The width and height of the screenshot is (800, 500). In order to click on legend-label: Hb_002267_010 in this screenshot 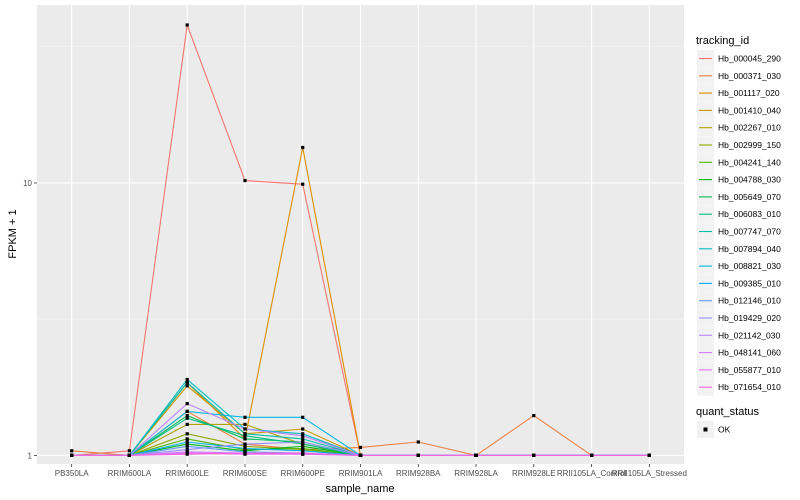, I will do `click(749, 128)`.